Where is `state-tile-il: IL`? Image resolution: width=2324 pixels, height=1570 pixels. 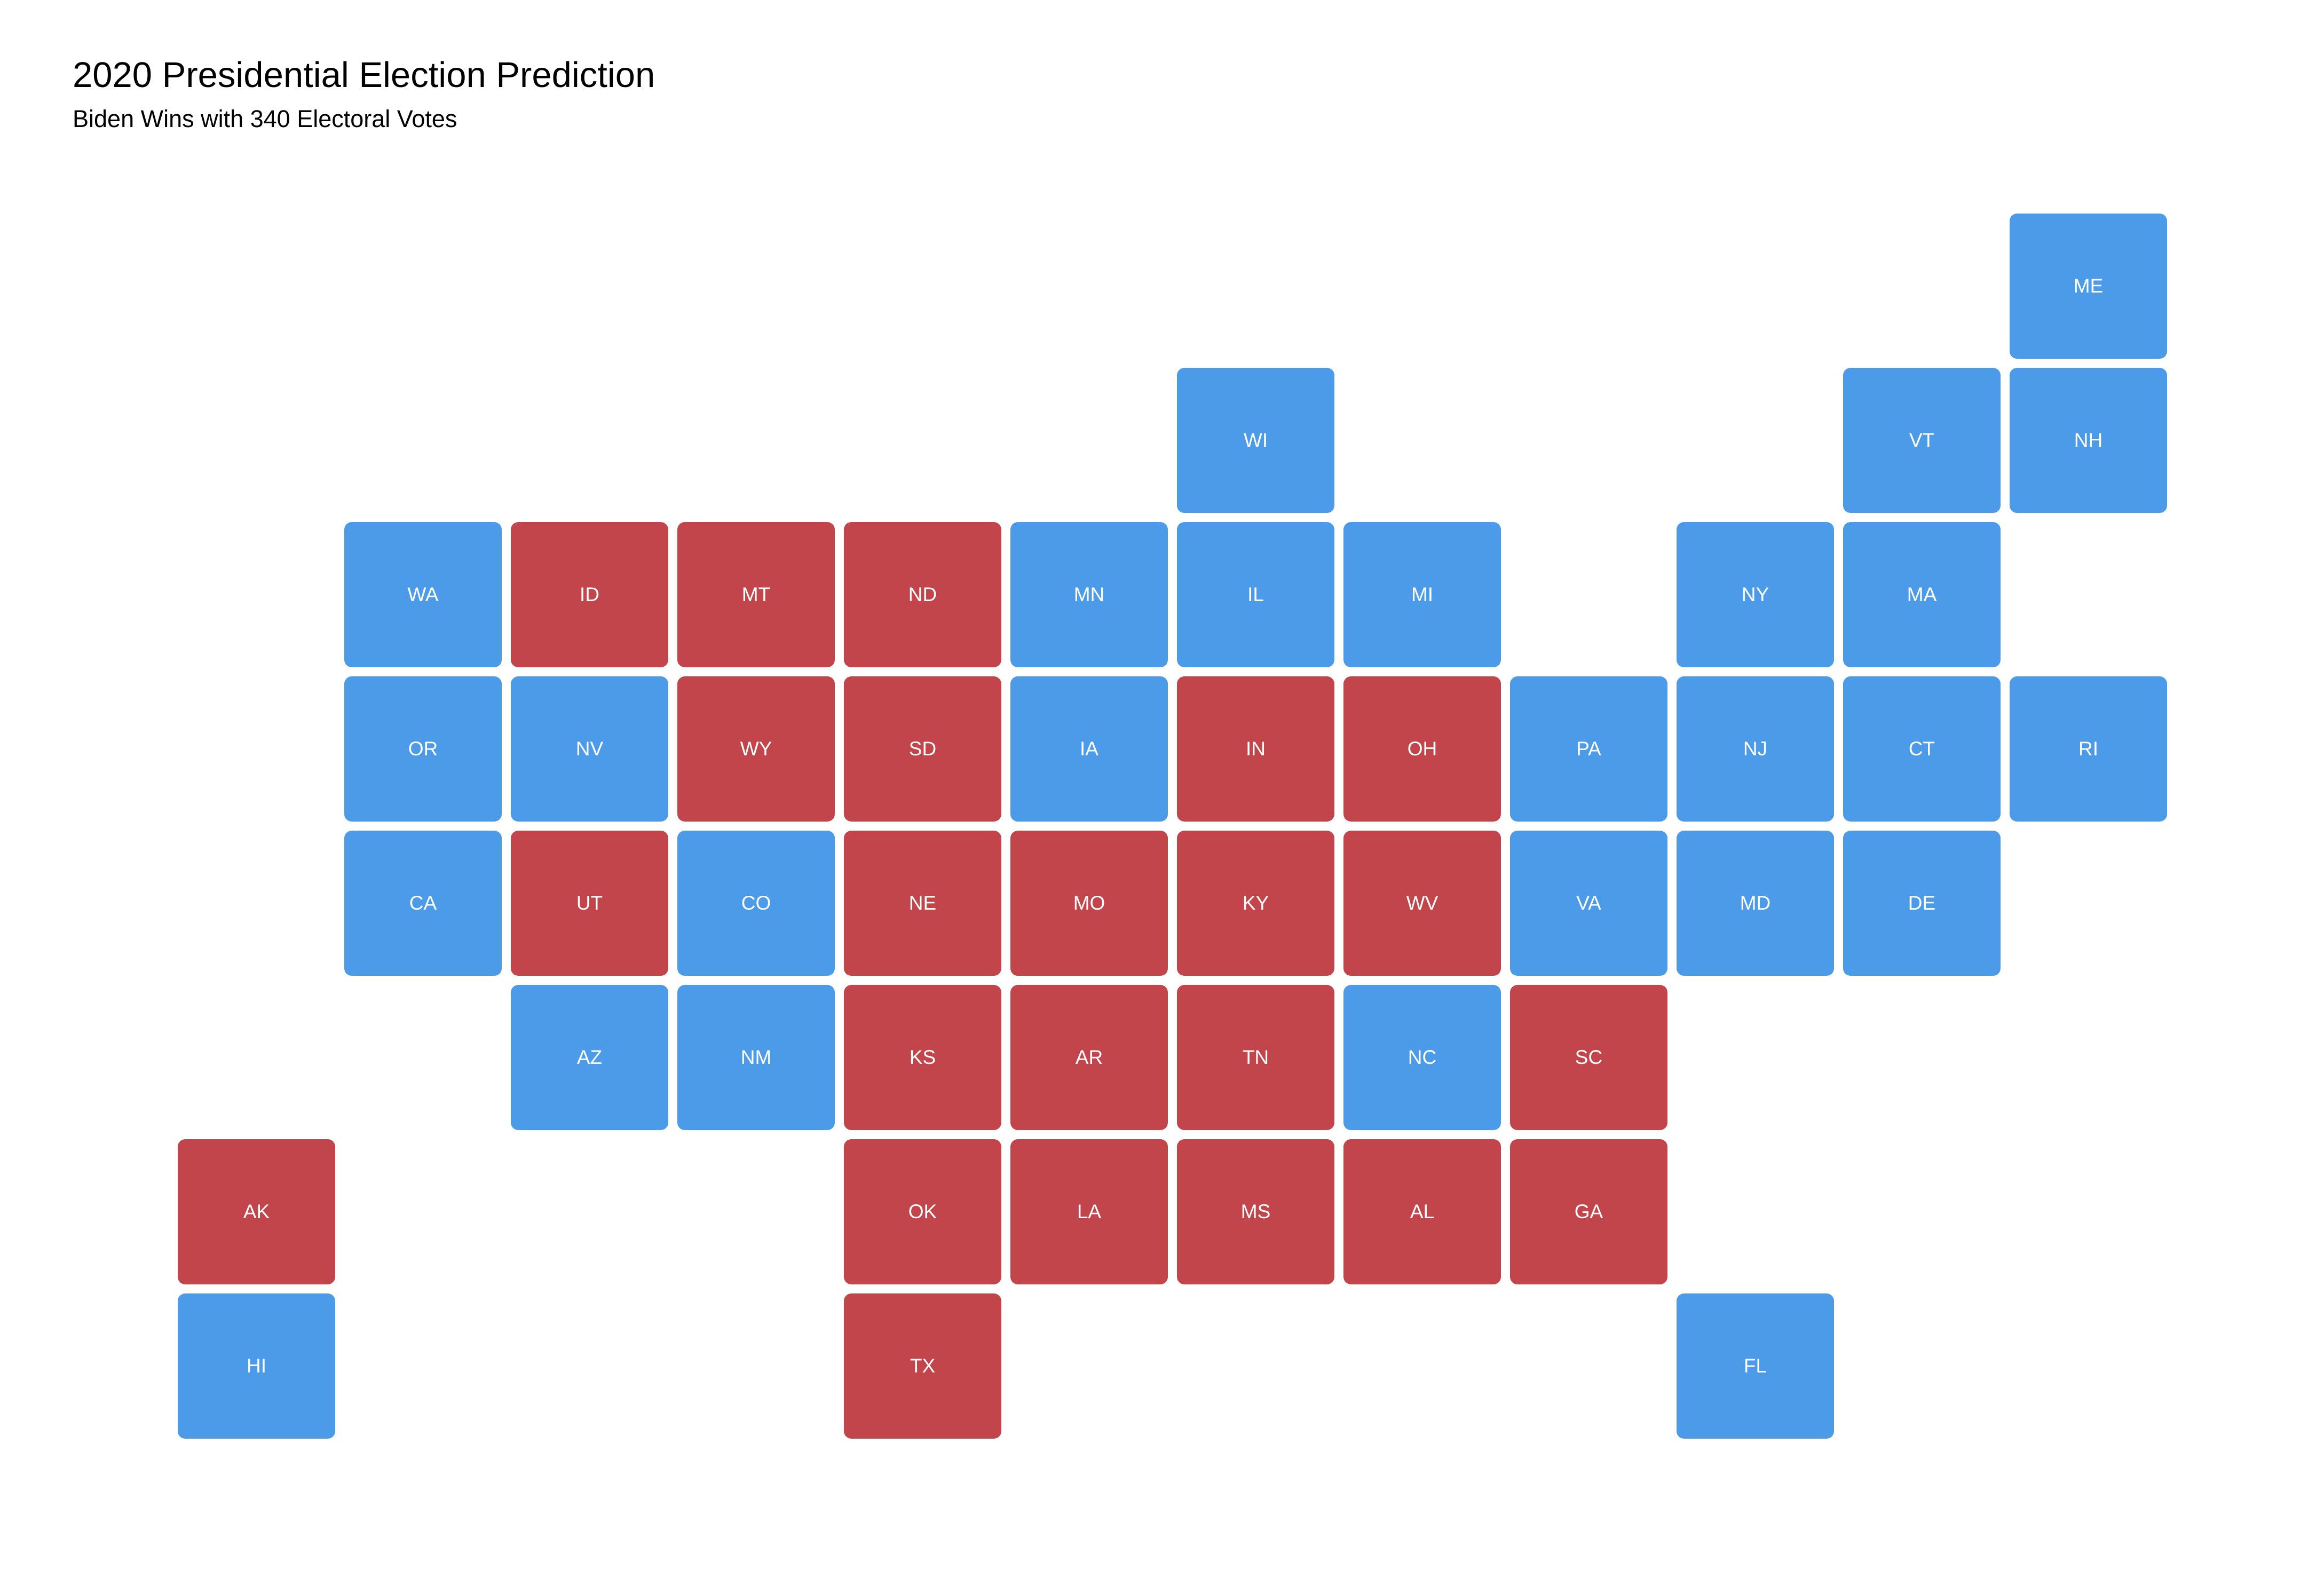
state-tile-il: IL is located at coordinates (1255, 594).